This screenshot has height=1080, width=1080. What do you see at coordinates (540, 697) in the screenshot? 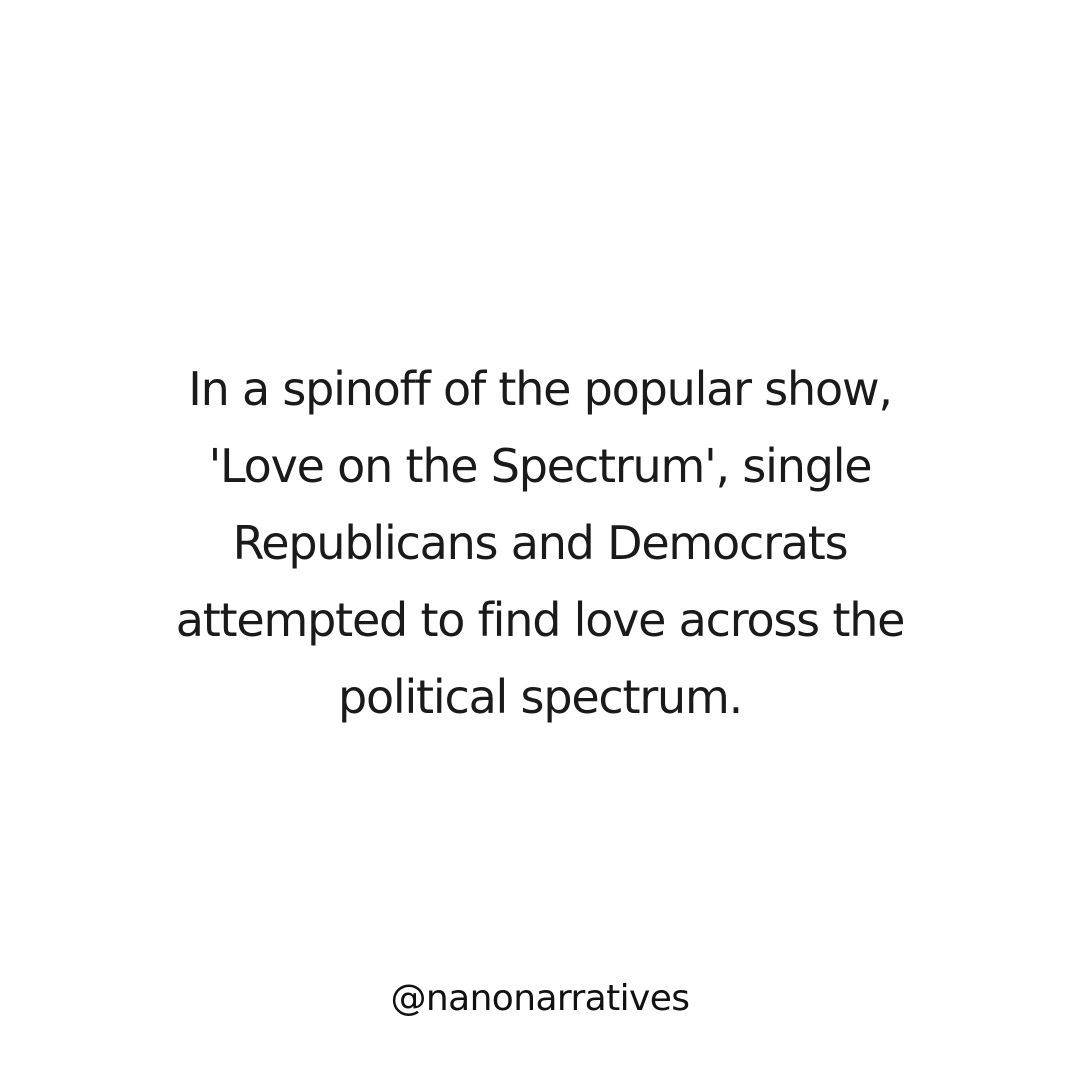
I see `post-text-line: political spectrum.` at bounding box center [540, 697].